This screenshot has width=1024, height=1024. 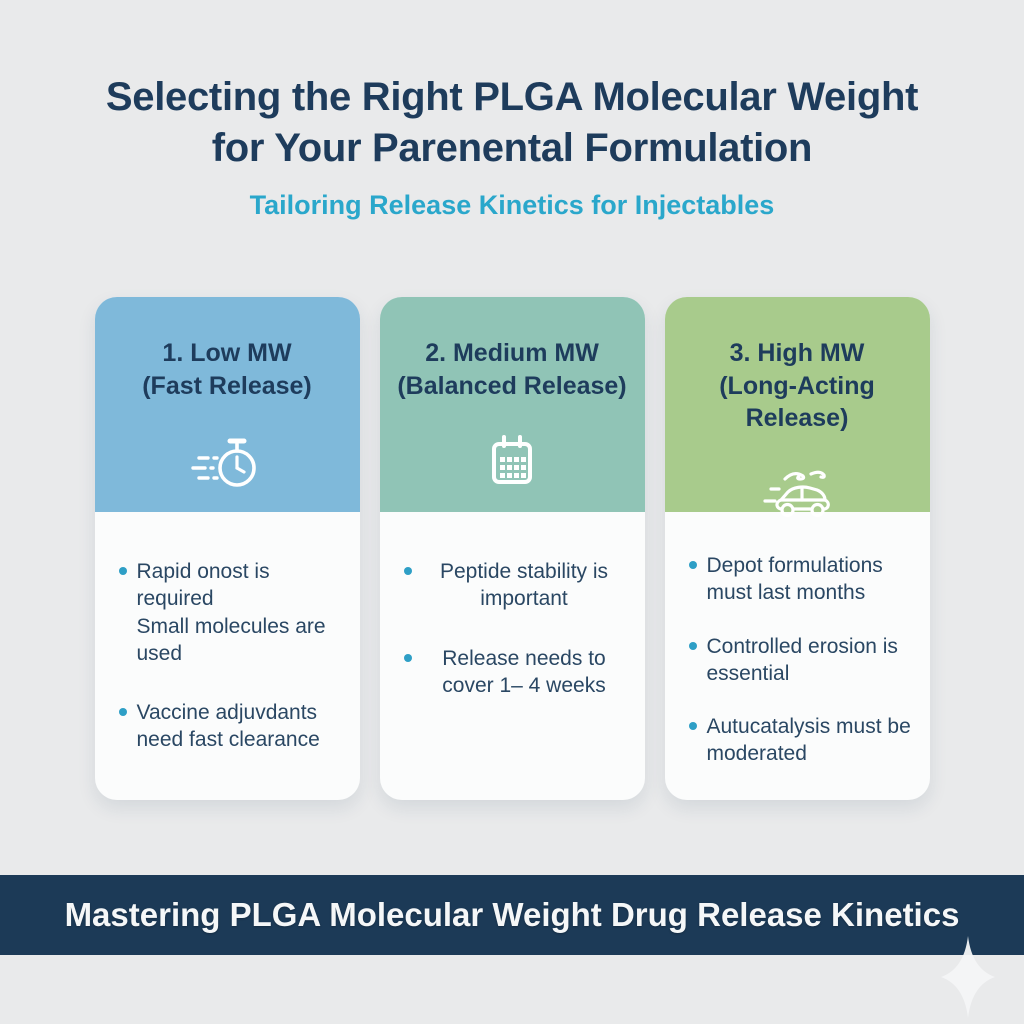 I want to click on card-low-mw-title: 1. Low MW (Fast Release), so click(x=227, y=369).